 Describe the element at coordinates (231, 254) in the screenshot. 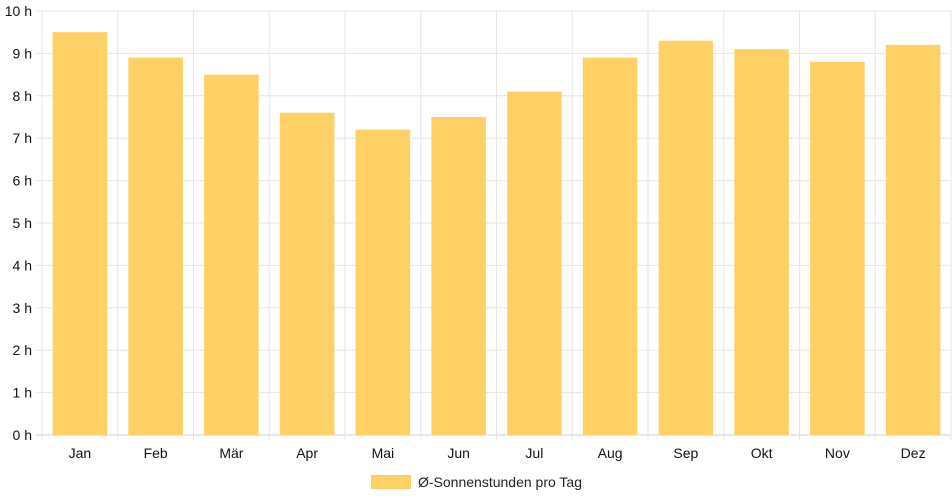

I see `bar-mär` at that location.